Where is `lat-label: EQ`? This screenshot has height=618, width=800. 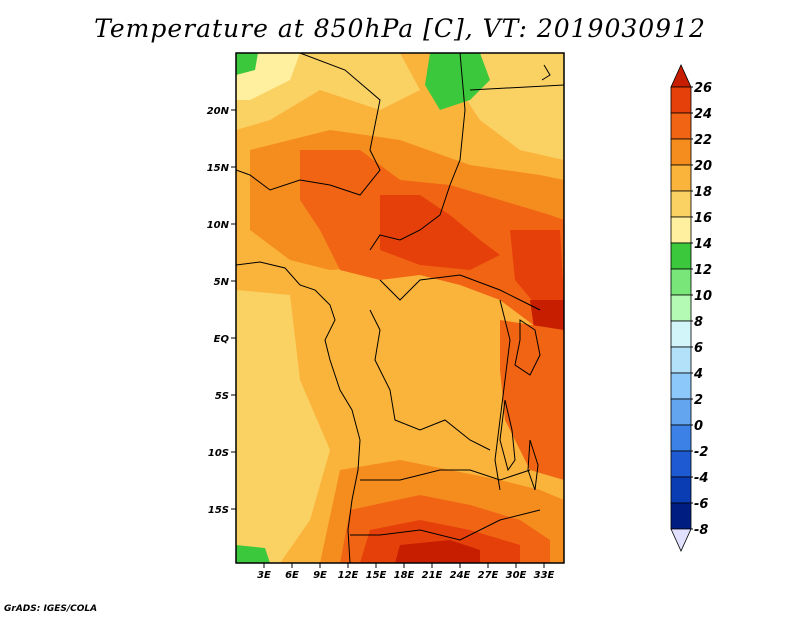 lat-label: EQ is located at coordinates (222, 339).